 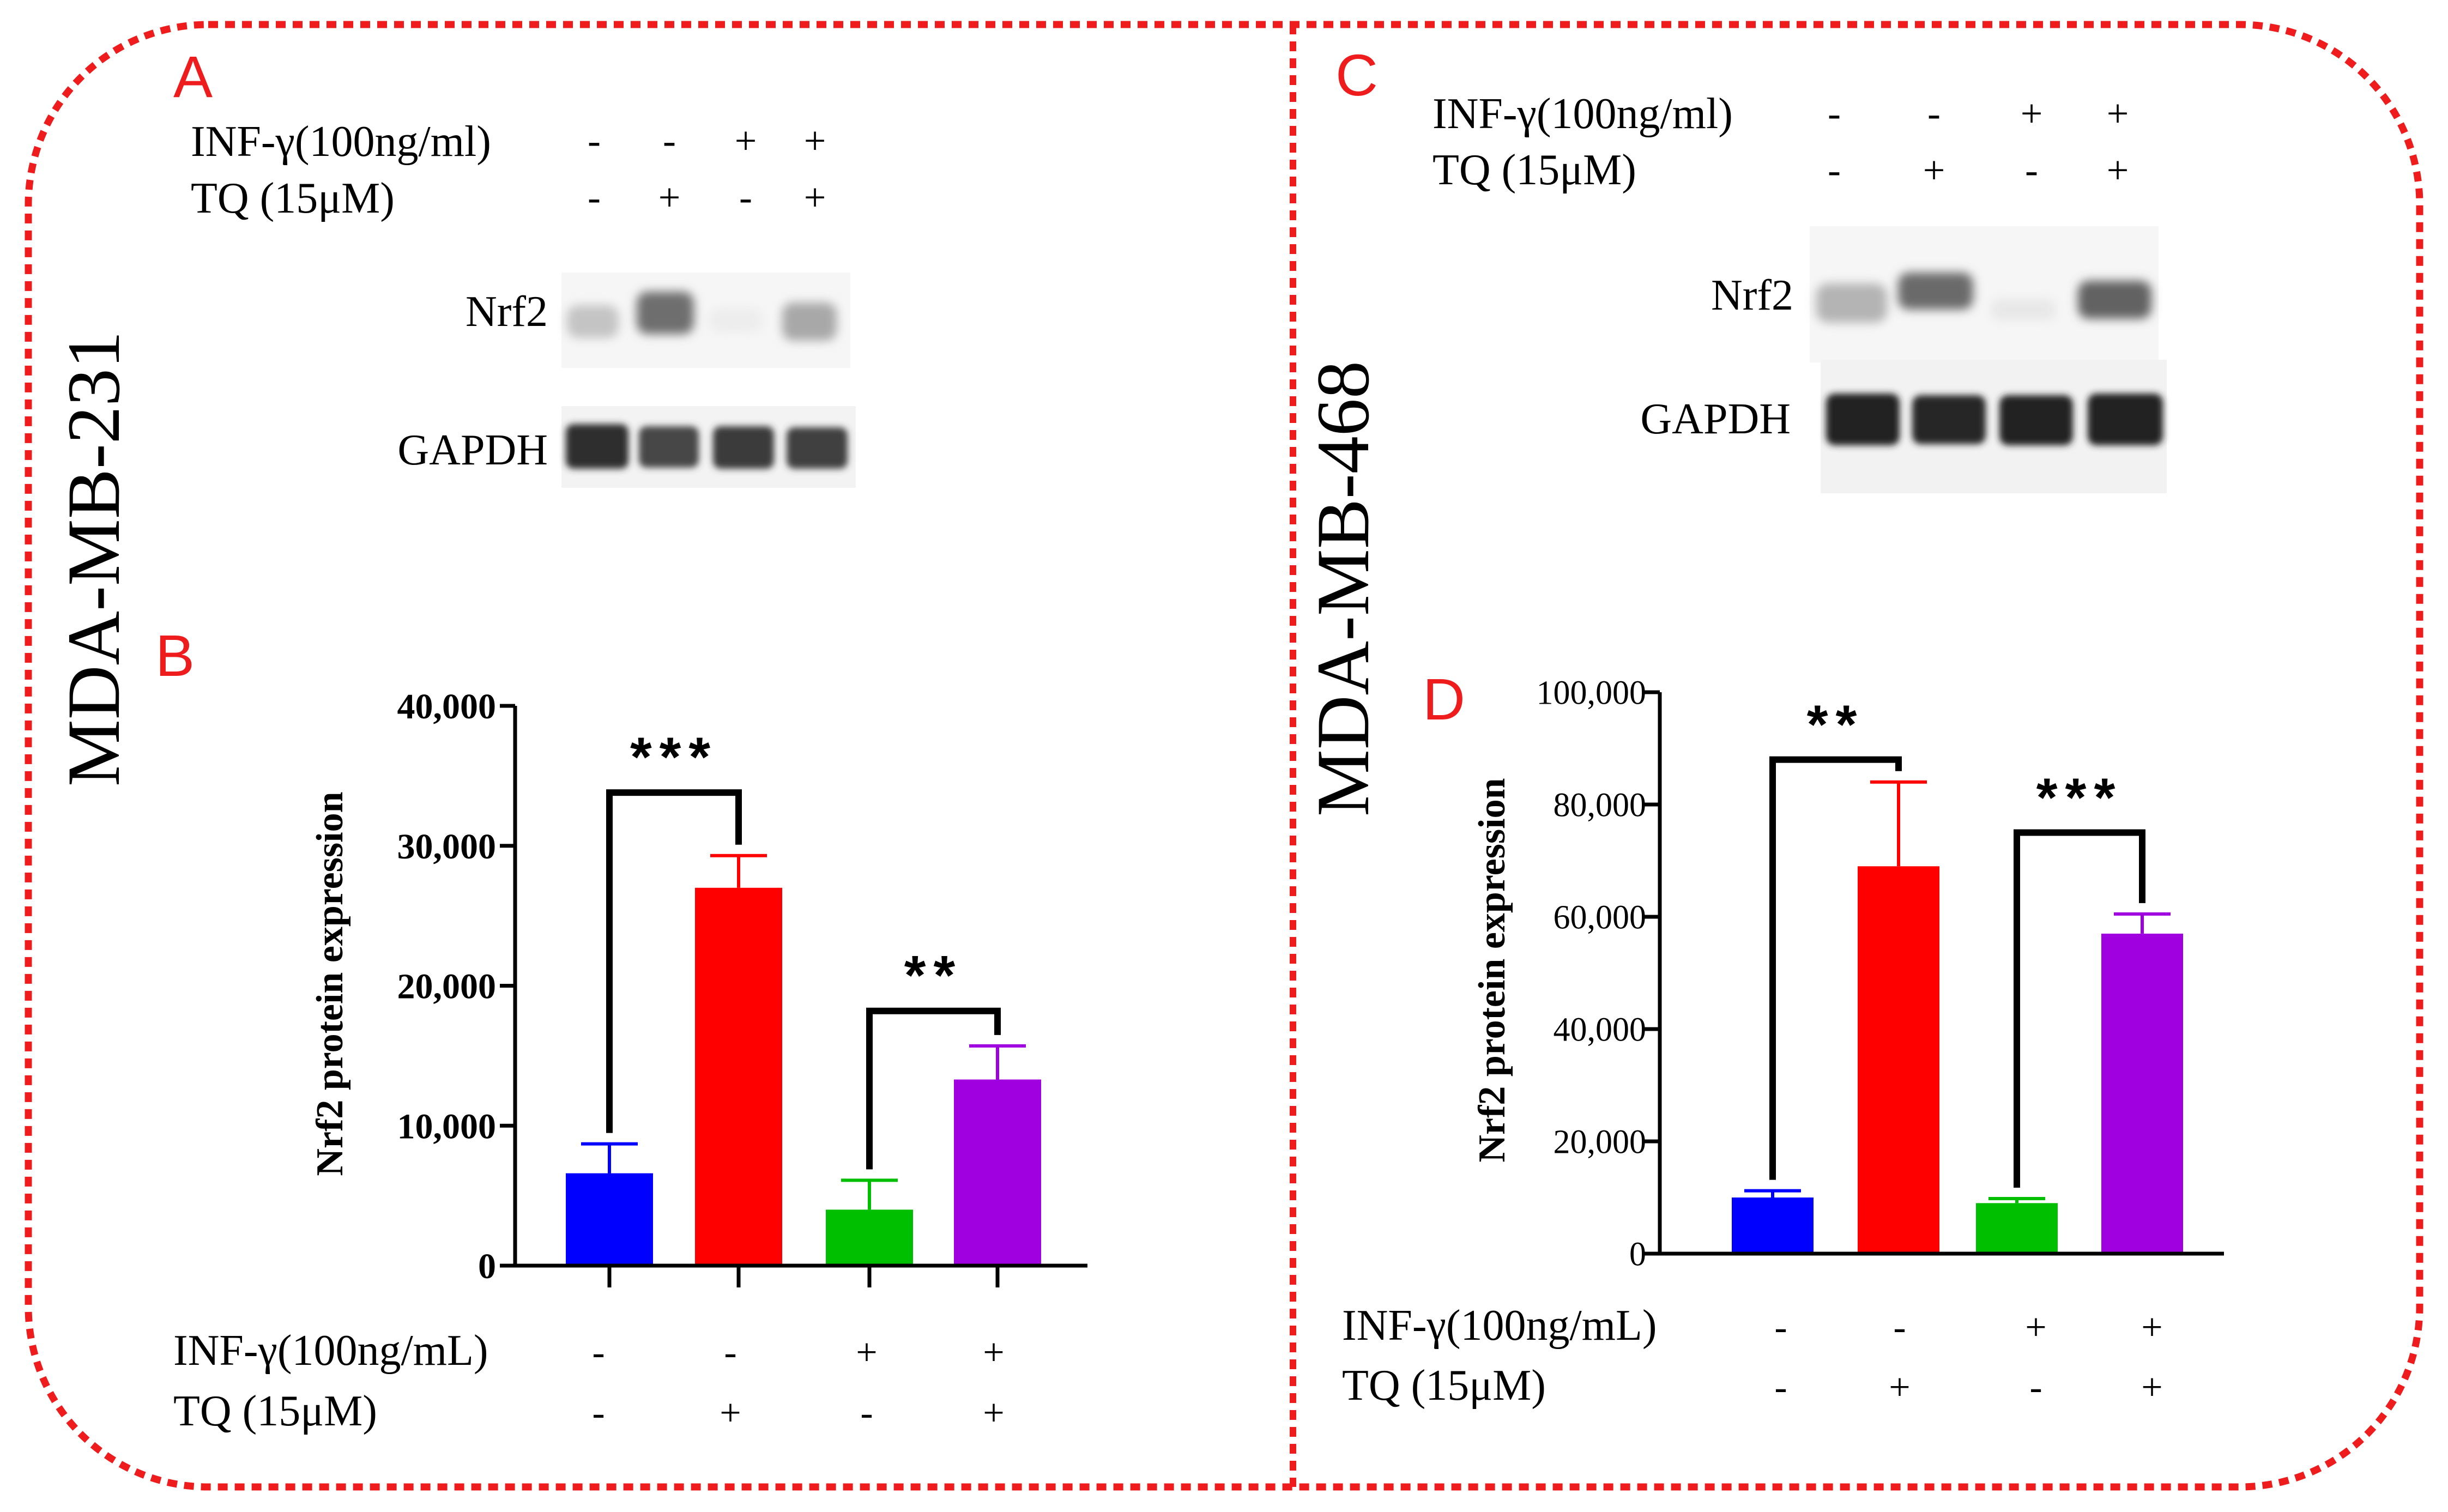 I want to click on y-tick-label: 100,000, so click(x=1592, y=693).